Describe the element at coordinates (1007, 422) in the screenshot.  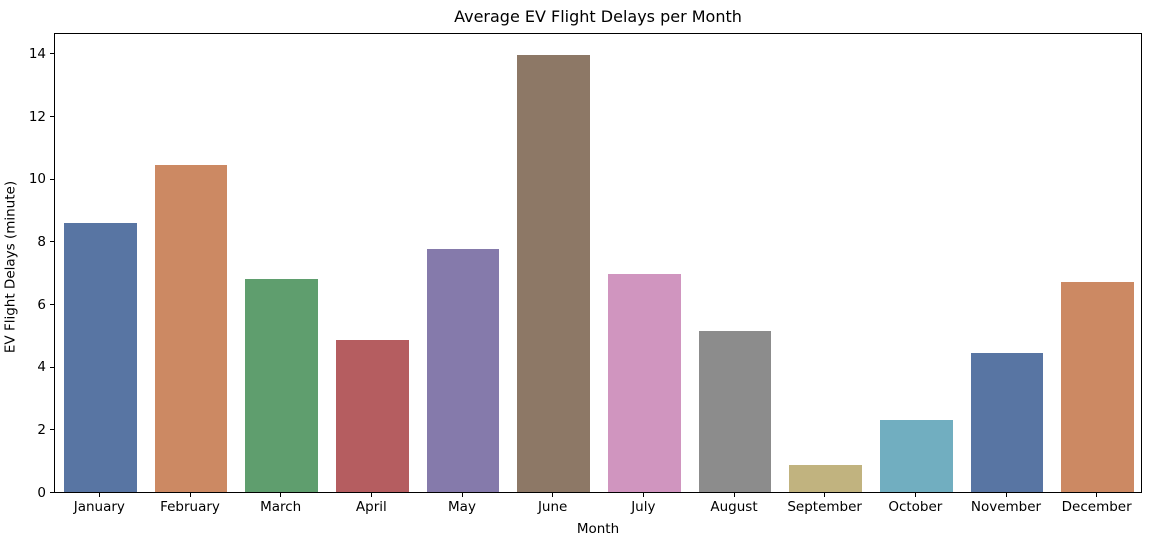
I see `bar-november` at that location.